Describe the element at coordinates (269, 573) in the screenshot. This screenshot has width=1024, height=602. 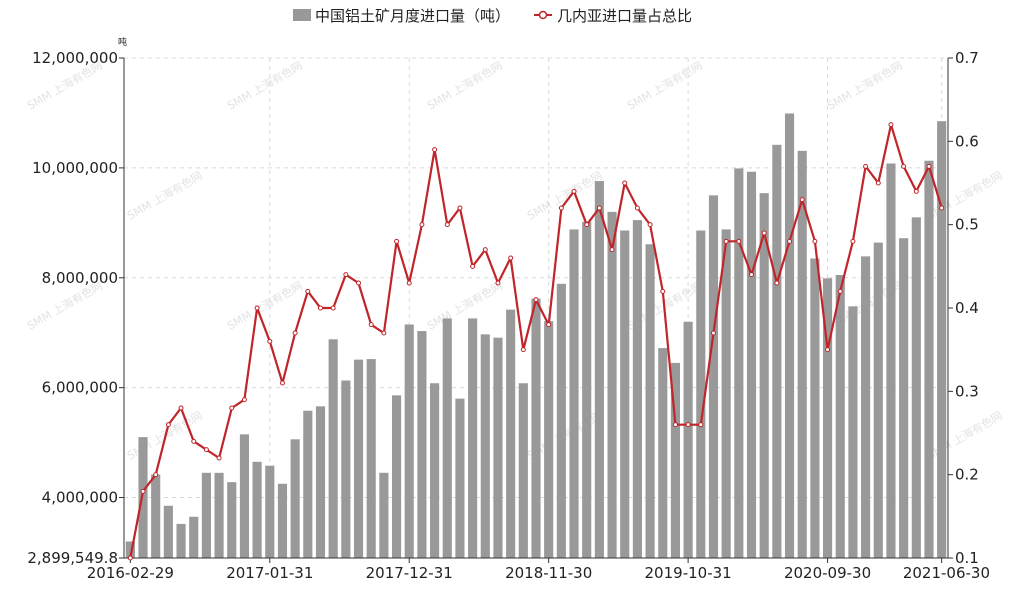
I see `x-axis-tick-label: 2017-01-31` at that location.